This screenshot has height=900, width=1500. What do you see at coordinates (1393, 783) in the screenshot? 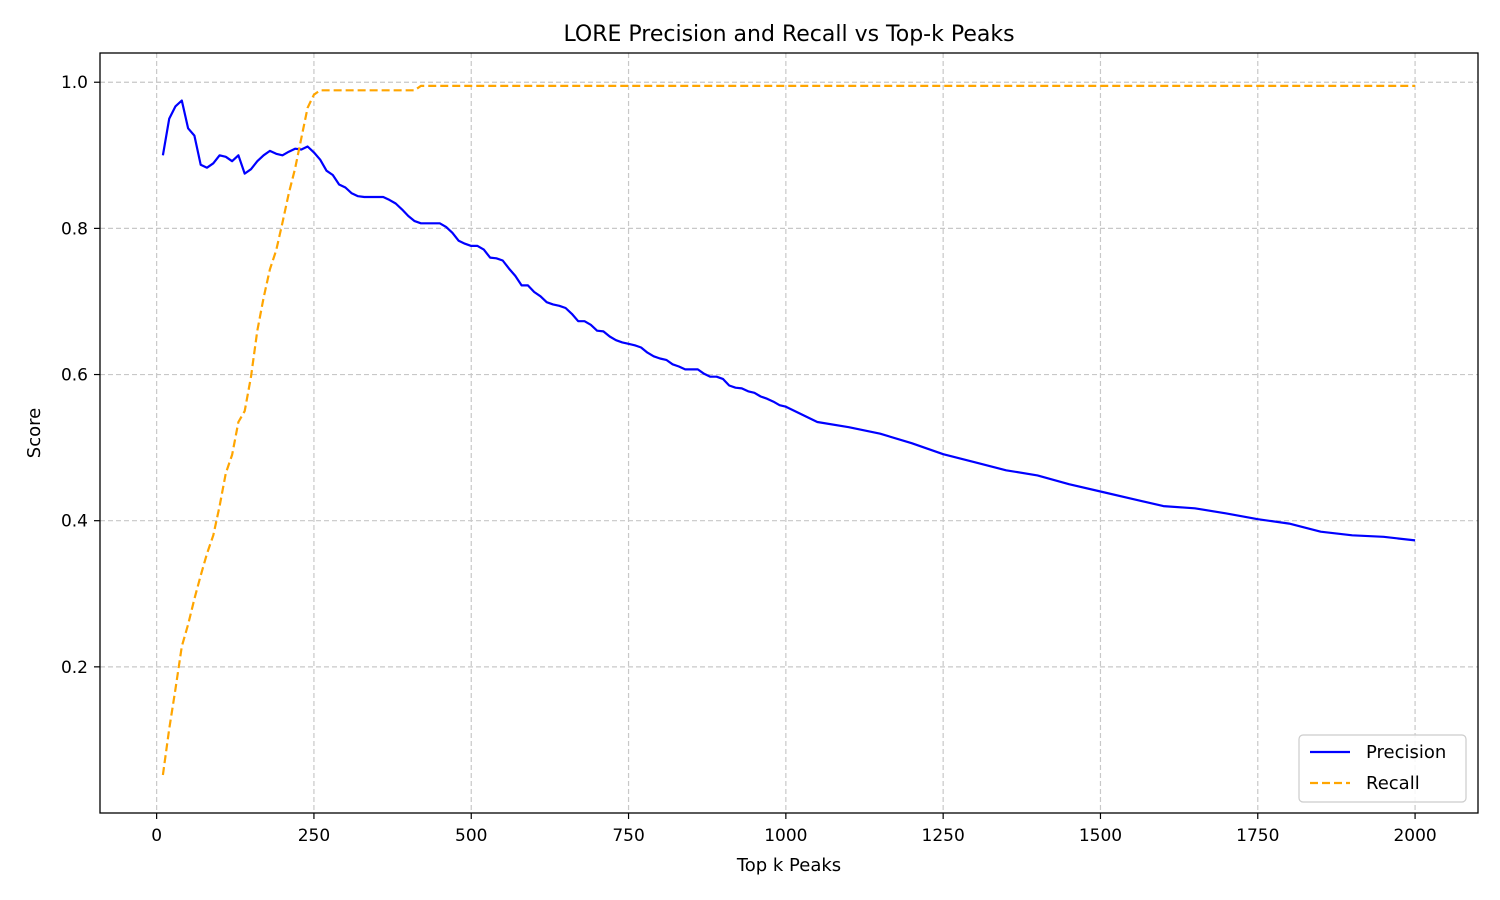
I see `legend-label-recall: Recall` at bounding box center [1393, 783].